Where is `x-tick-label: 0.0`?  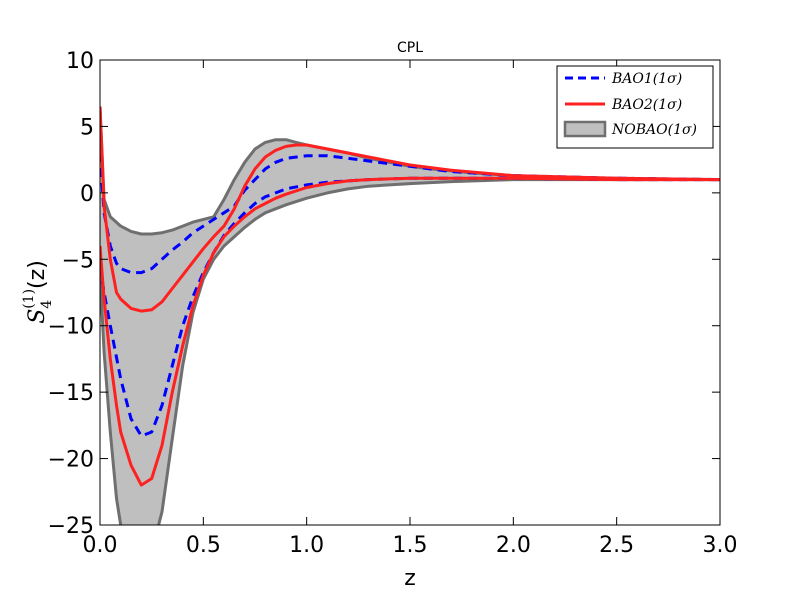 x-tick-label: 0.0 is located at coordinates (100, 545).